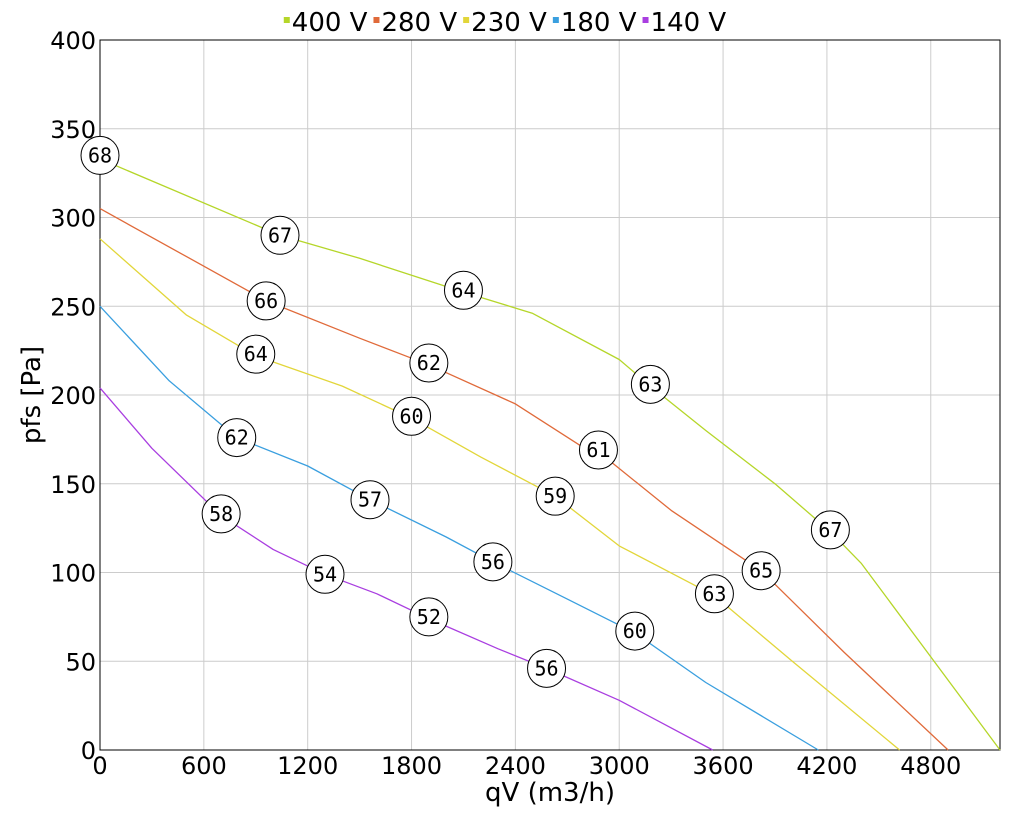 Image resolution: width=1020 pixels, height=824 pixels. What do you see at coordinates (204, 766) in the screenshot?
I see `x-tick-label: 600` at bounding box center [204, 766].